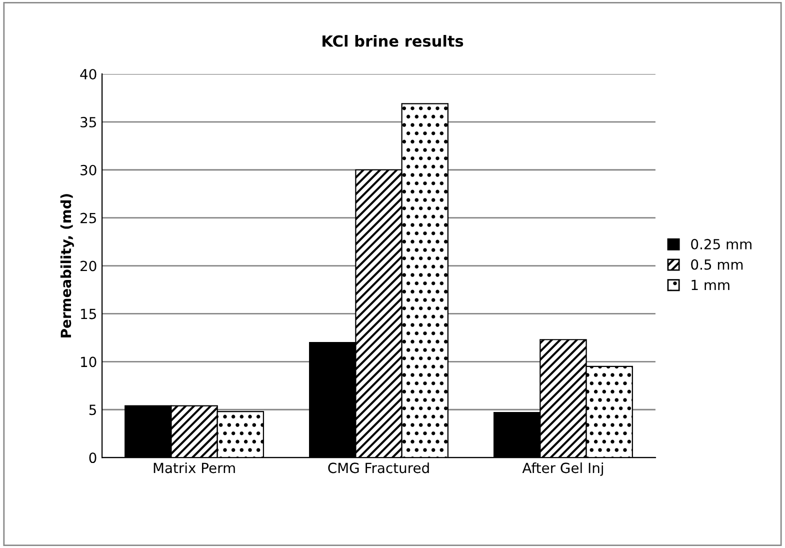  I want to click on x-tick-label: After Gel Inj, so click(562, 469).